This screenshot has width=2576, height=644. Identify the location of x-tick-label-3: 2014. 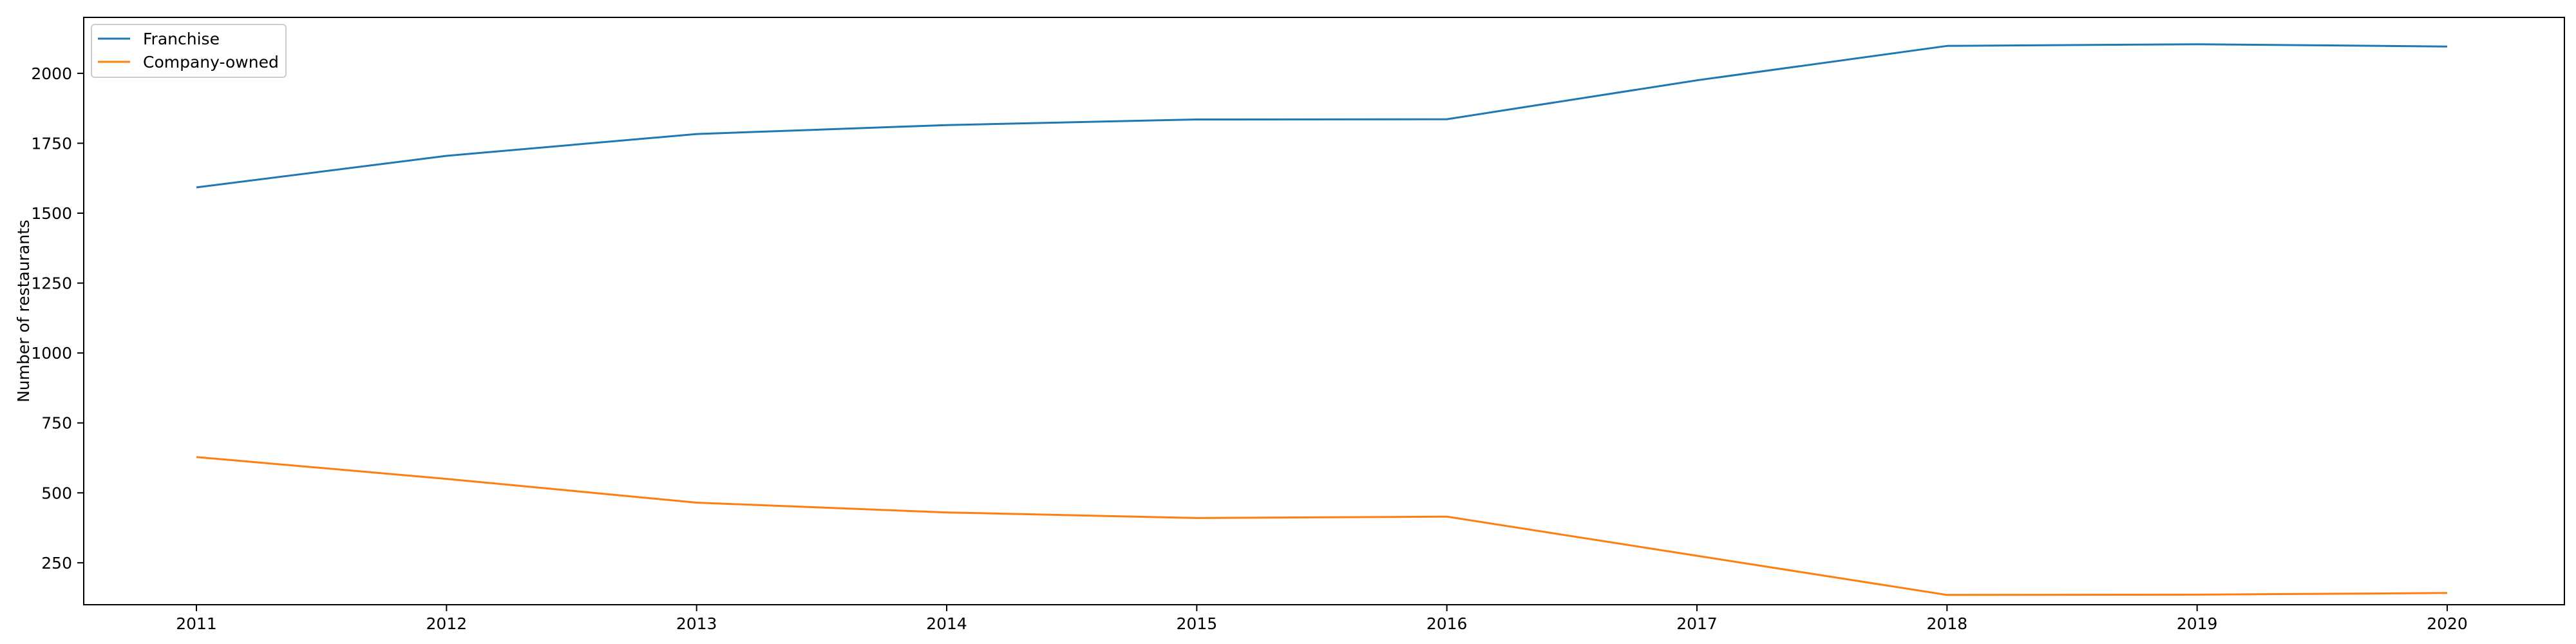
(946, 623).